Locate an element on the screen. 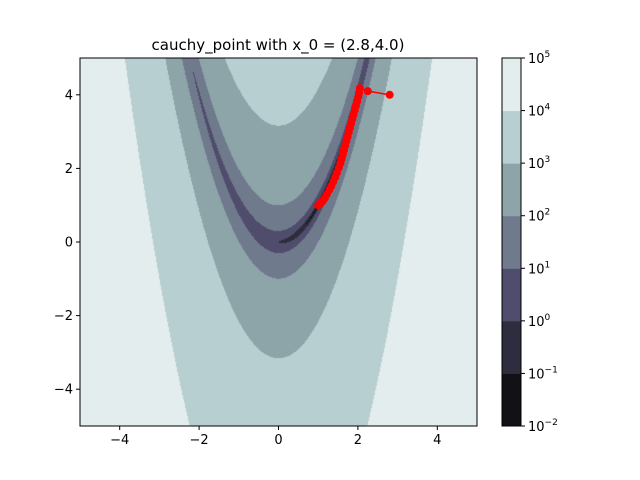 The image size is (640, 480). colorbar: 10⁻² 10⁻¹ 10⁰ 10¹ 10² 10³ 10⁴ 10⁵ is located at coordinates (529, 242).